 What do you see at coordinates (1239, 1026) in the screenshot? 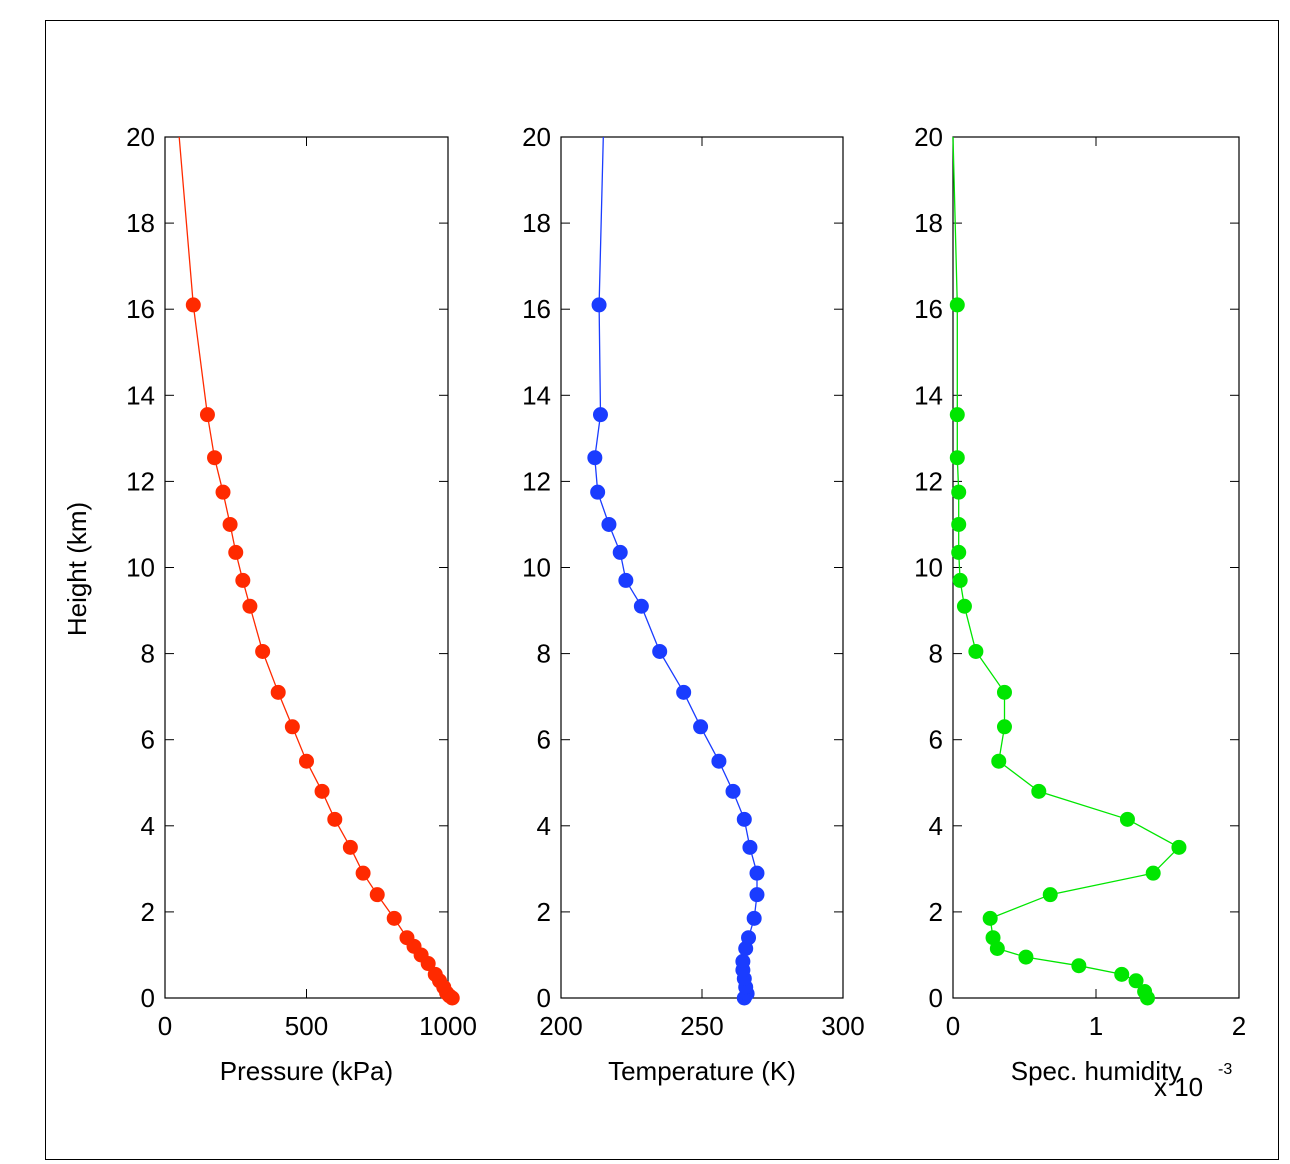
I see `humidity-xtick-label: 2` at bounding box center [1239, 1026].